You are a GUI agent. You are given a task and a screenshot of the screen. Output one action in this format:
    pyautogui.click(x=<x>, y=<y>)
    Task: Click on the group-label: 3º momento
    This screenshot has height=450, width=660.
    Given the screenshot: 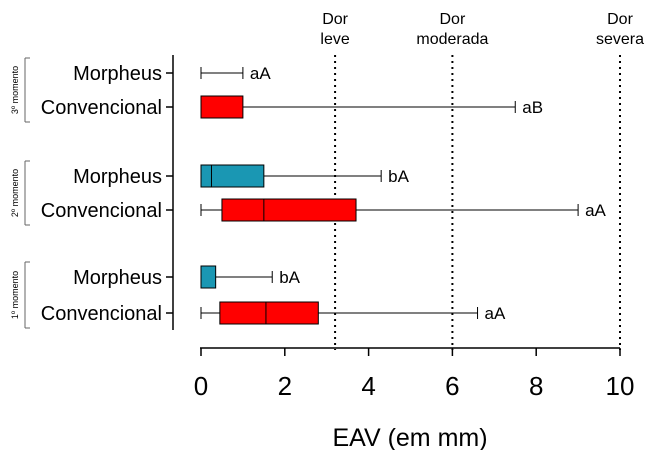 What is the action you would take?
    pyautogui.click(x=15, y=90)
    